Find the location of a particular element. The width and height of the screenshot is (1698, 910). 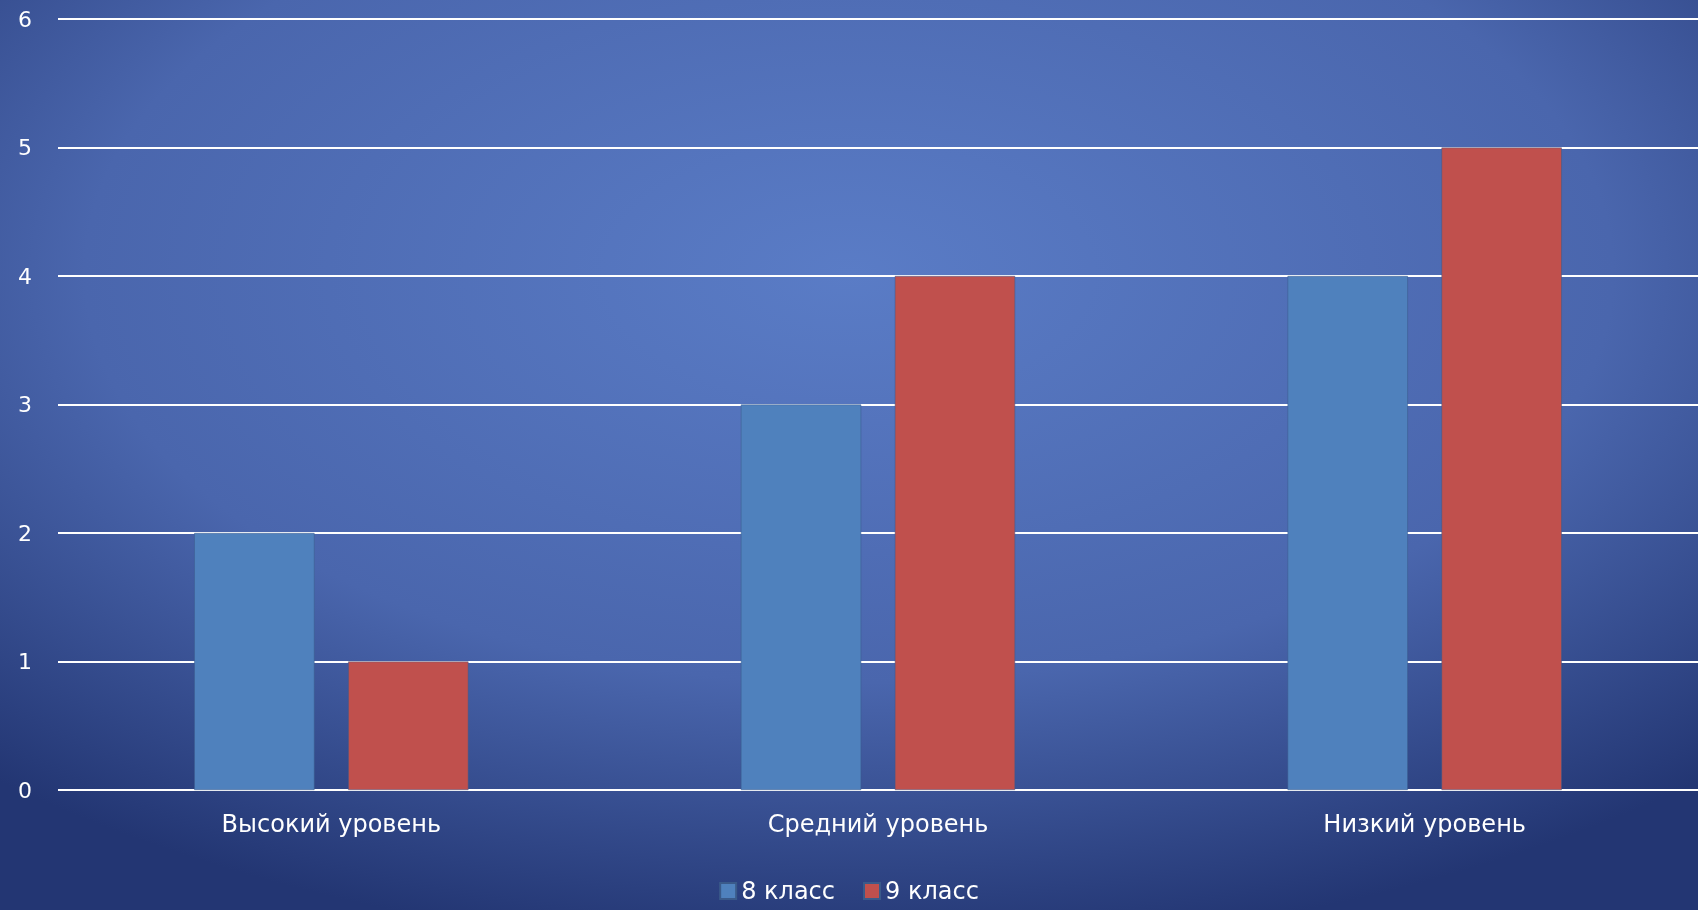

y-tick-label: 1 is located at coordinates (25, 661).